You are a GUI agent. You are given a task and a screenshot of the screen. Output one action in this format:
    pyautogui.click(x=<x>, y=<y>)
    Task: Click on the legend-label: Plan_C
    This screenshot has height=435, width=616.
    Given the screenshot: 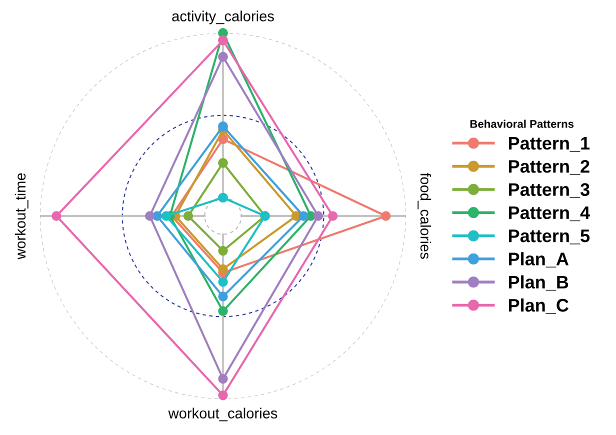 What is the action you would take?
    pyautogui.click(x=538, y=306)
    